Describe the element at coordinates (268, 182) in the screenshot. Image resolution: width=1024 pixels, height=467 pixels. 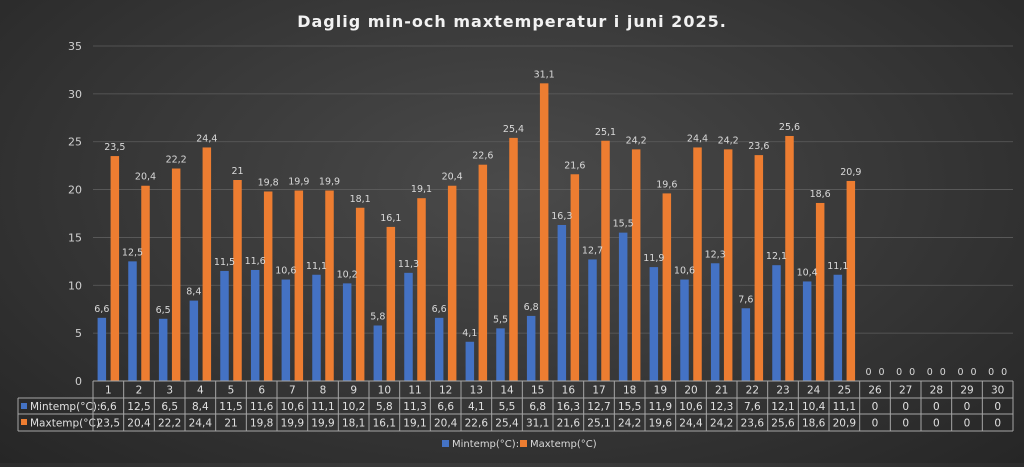
I see `data-label-maxtemp: 19,8` at that location.